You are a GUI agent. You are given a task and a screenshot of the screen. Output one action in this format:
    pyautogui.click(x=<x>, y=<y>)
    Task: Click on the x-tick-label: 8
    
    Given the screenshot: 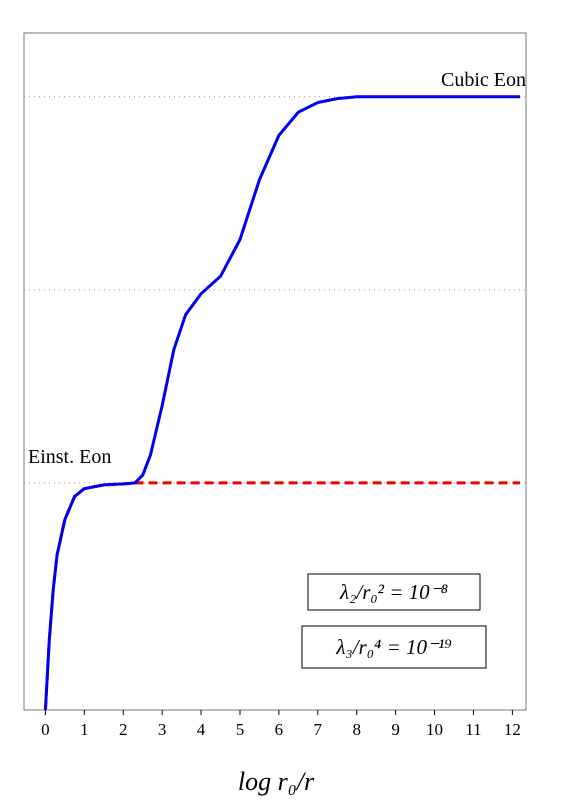 What is the action you would take?
    pyautogui.click(x=356, y=729)
    